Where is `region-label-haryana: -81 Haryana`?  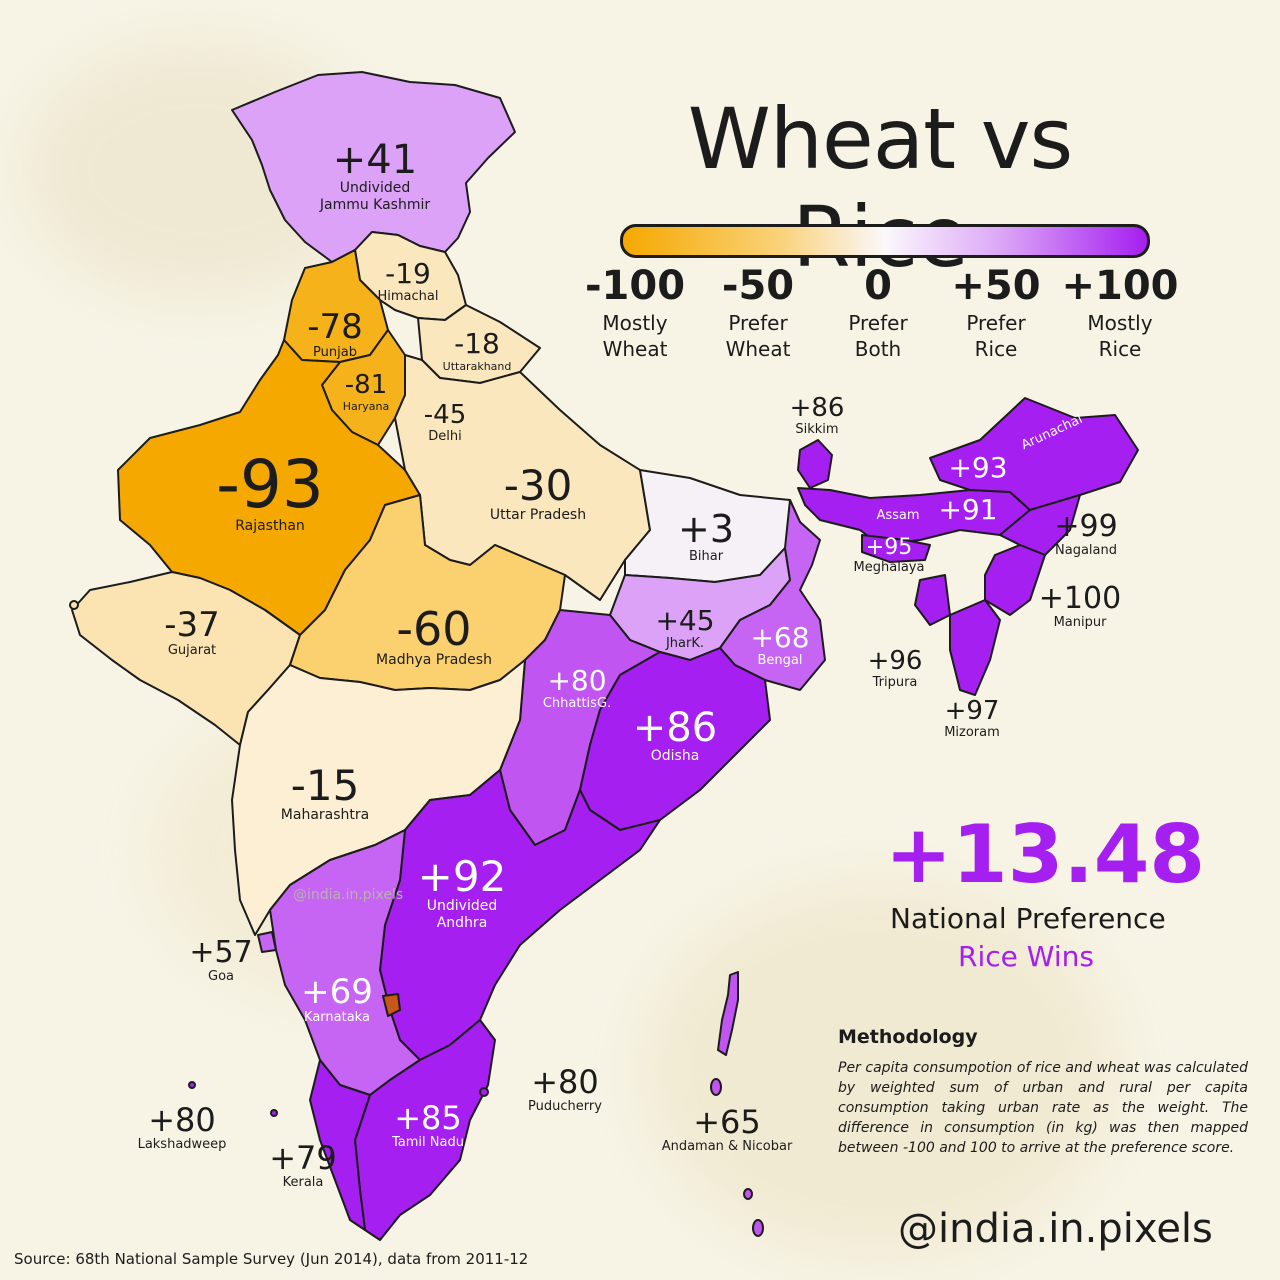 region-label-haryana: -81 Haryana is located at coordinates (366, 393).